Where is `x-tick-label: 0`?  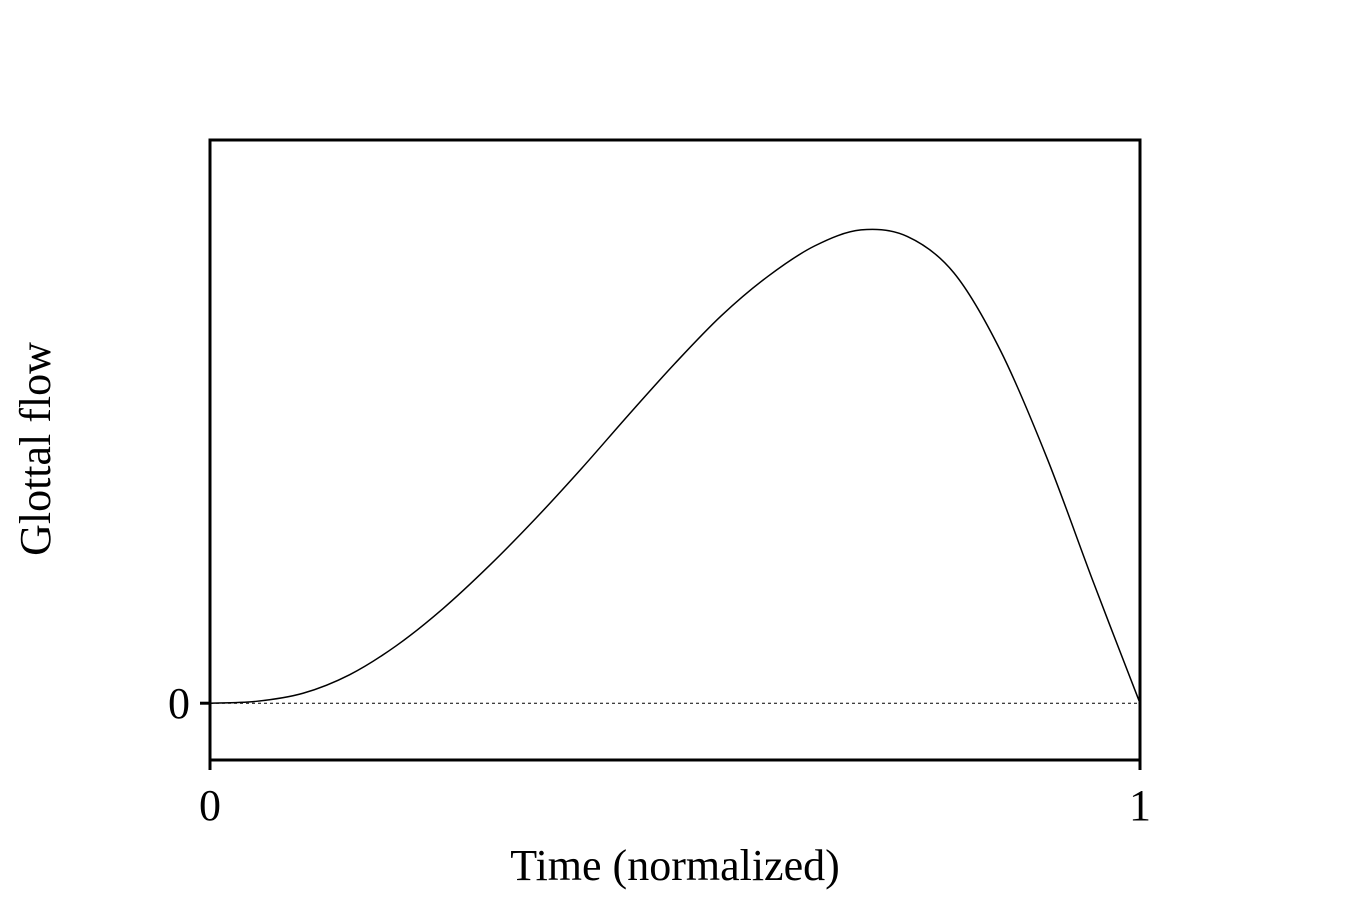 x-tick-label: 0 is located at coordinates (210, 805).